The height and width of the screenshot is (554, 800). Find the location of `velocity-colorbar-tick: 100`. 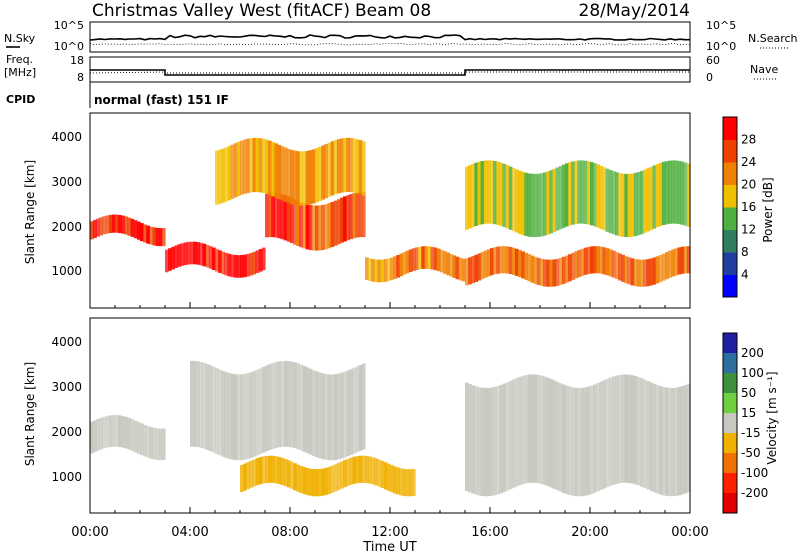

velocity-colorbar-tick: 100 is located at coordinates (752, 373).